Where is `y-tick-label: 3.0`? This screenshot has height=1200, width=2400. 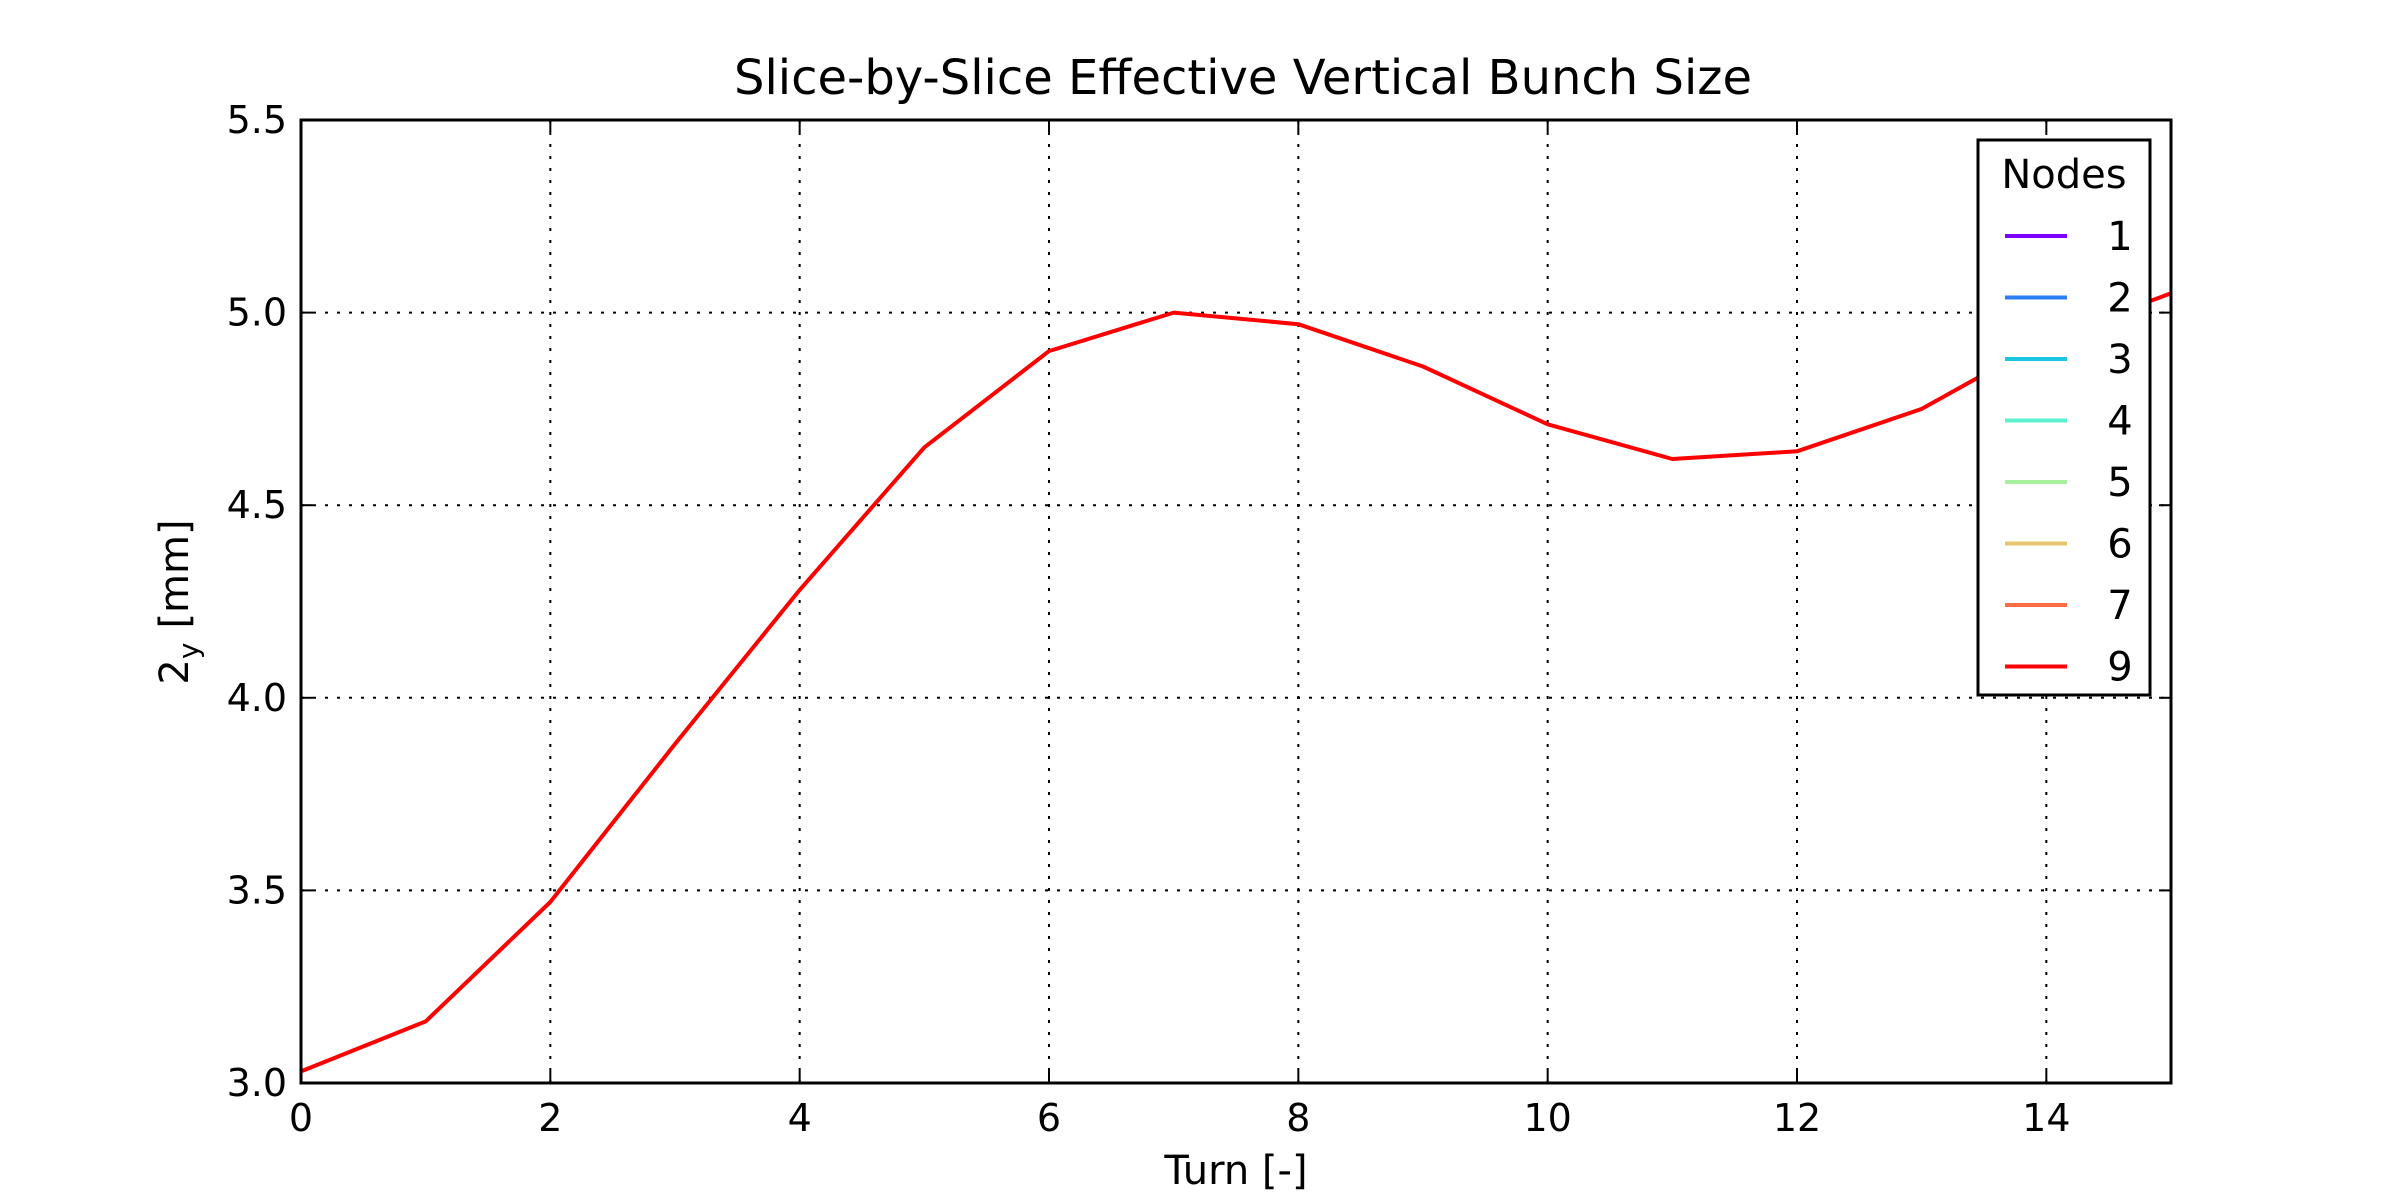 y-tick-label: 3.0 is located at coordinates (257, 1083).